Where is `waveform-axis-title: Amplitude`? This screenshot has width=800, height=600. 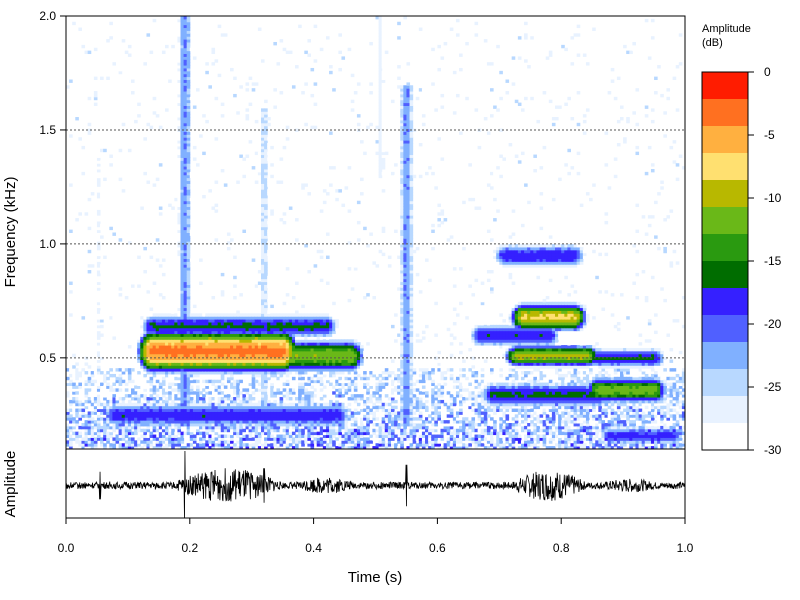
waveform-axis-title: Amplitude is located at coordinates (10, 484).